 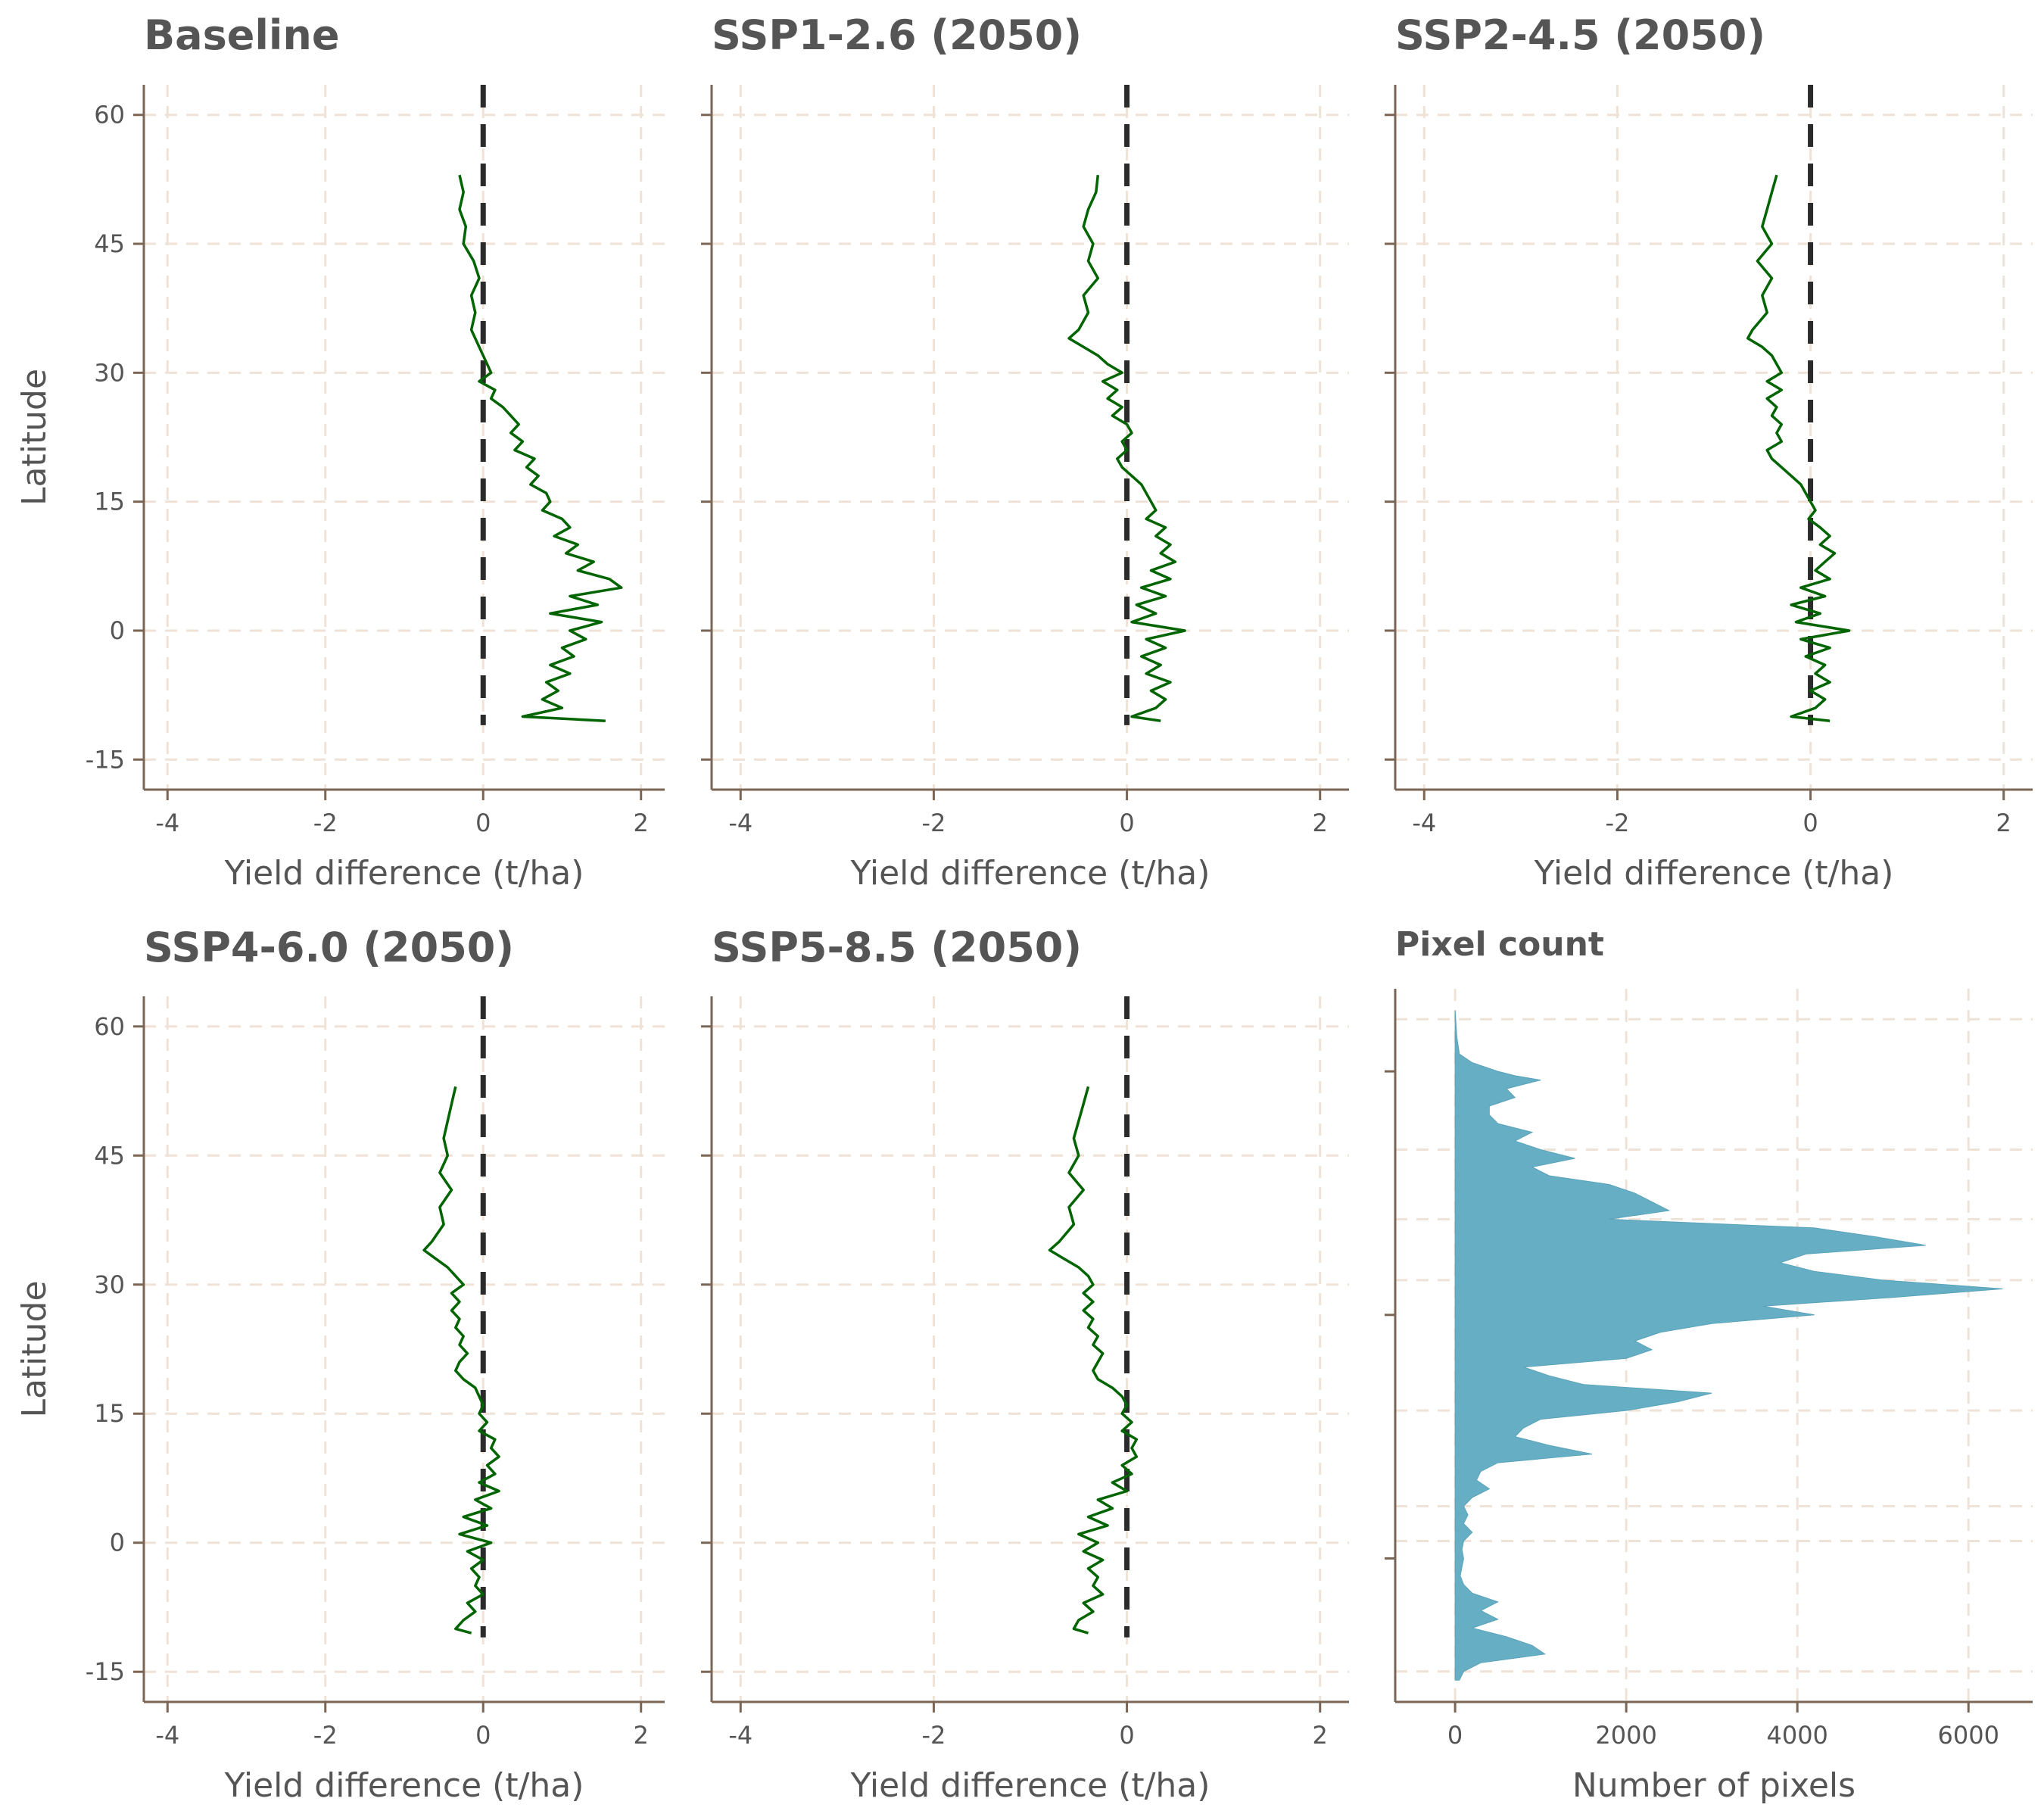 What do you see at coordinates (1796, 1735) in the screenshot?
I see `x-tick-label: 4000` at bounding box center [1796, 1735].